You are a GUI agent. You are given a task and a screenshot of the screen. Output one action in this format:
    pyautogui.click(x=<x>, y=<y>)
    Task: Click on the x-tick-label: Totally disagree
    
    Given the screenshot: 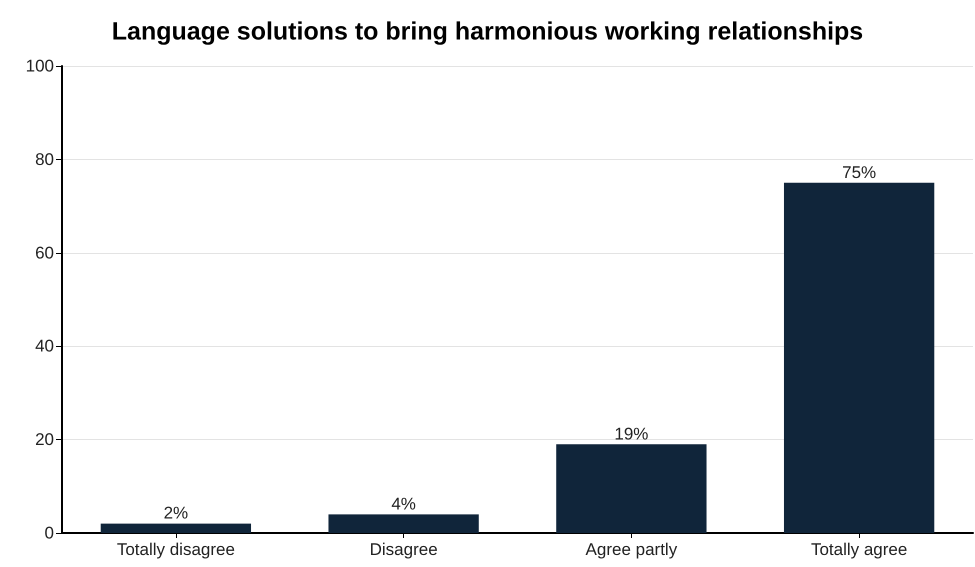 What is the action you would take?
    pyautogui.click(x=175, y=549)
    